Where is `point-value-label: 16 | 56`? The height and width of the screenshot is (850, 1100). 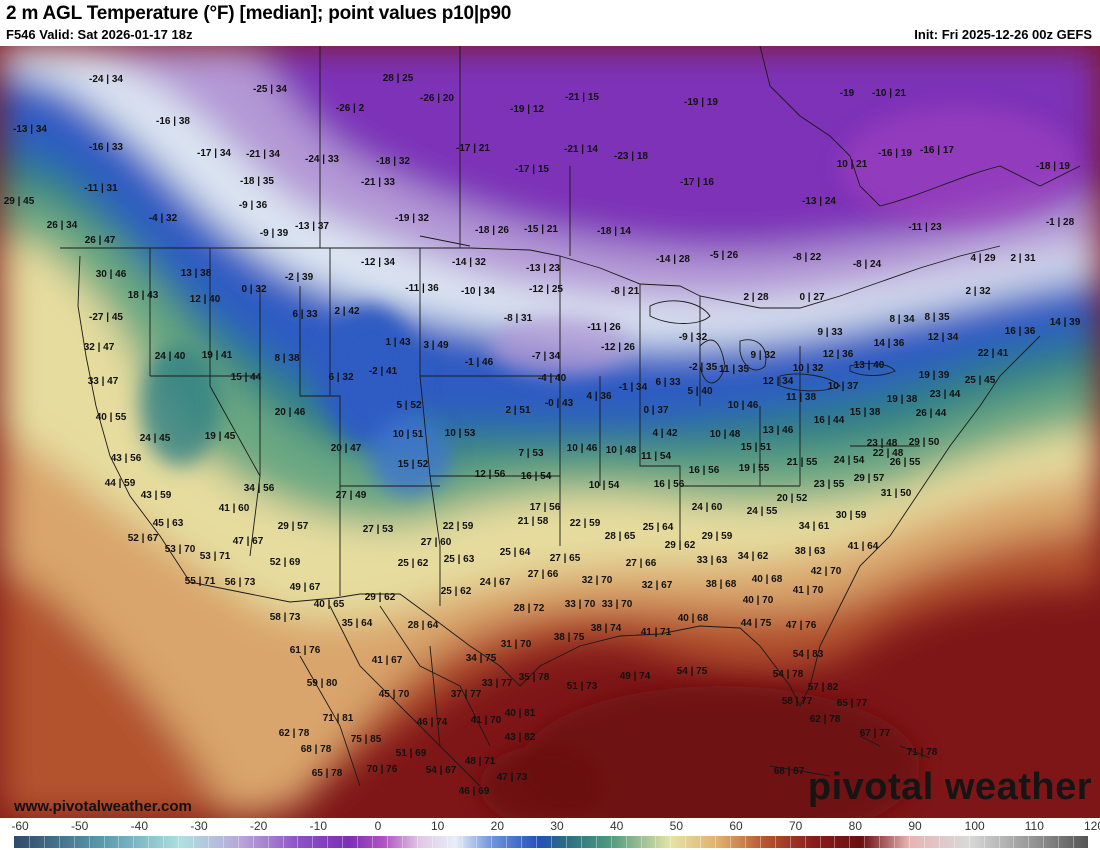
point-value-label: 16 | 56 is located at coordinates (704, 470).